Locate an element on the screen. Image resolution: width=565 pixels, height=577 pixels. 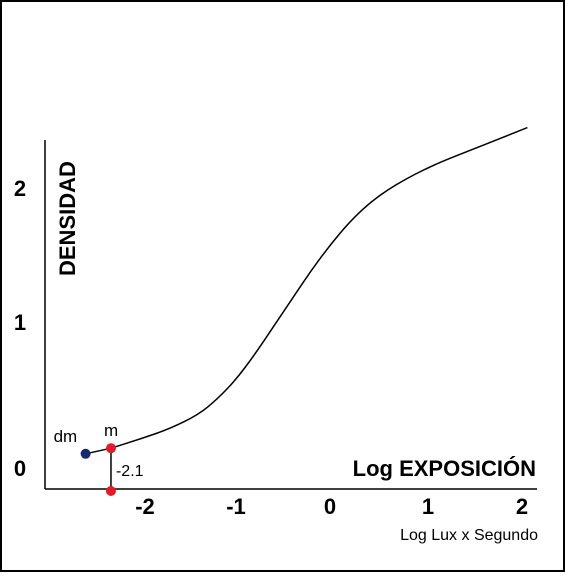
y-tick-label: 0 is located at coordinates (20, 468).